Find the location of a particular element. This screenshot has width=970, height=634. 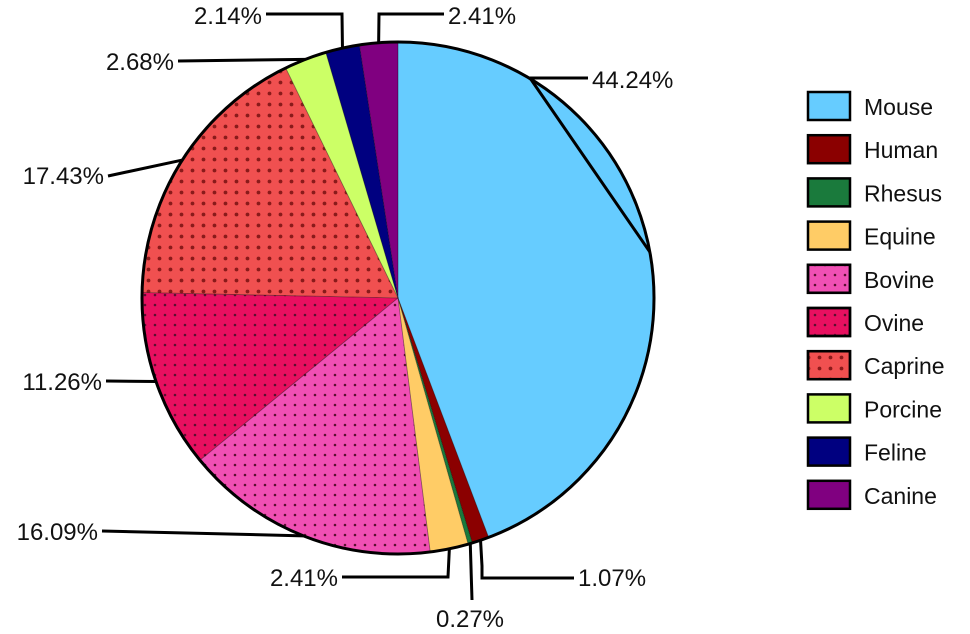

legend-swatch-pattern-bovine is located at coordinates (829, 279).